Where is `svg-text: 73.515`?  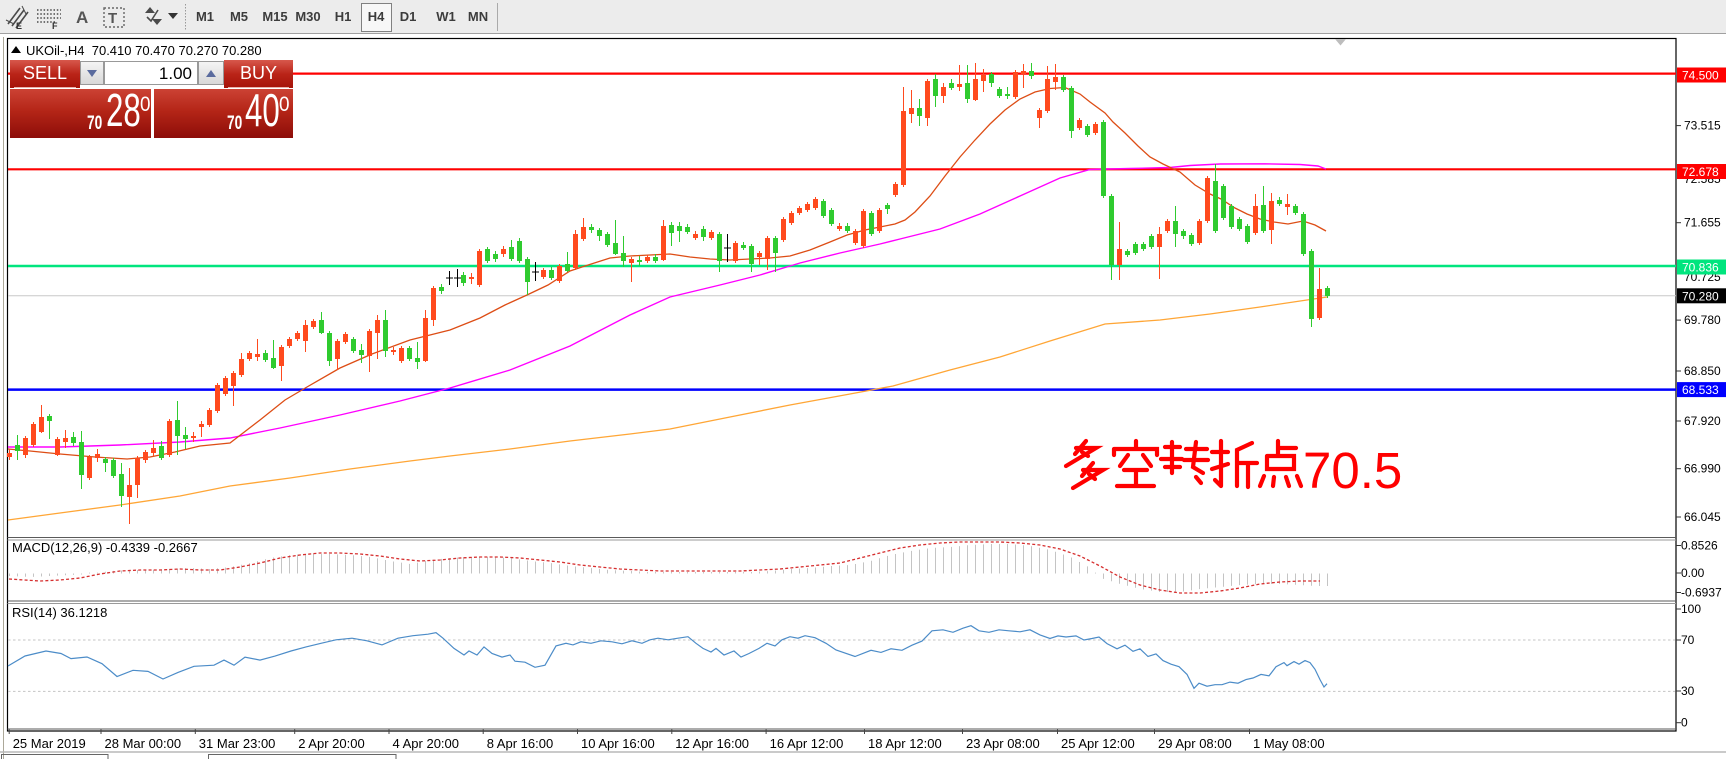 svg-text: 73.515 is located at coordinates (1702, 126).